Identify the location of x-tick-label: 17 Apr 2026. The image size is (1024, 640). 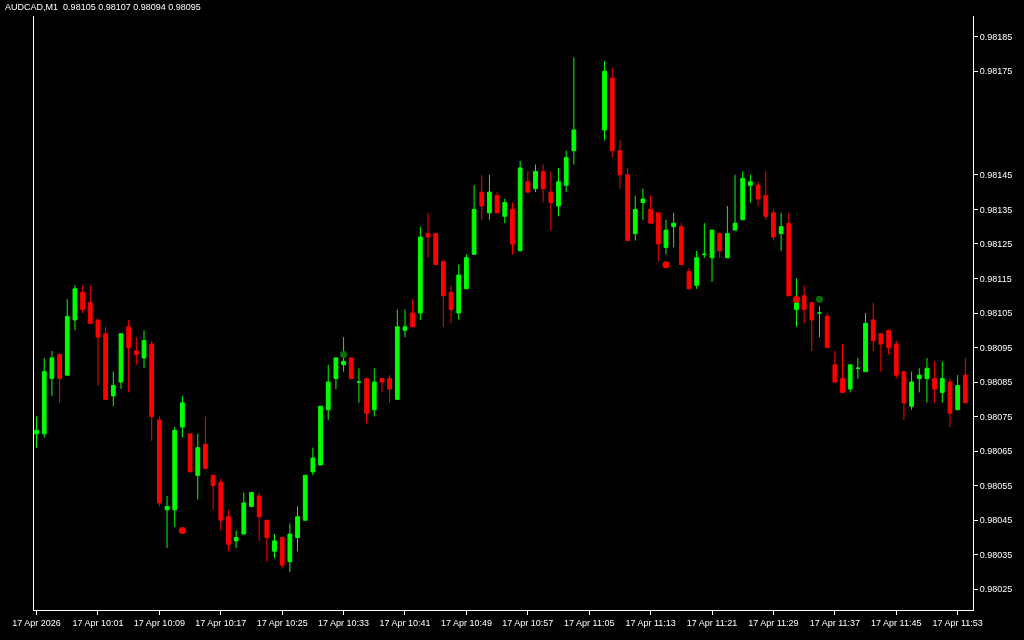
(36, 622).